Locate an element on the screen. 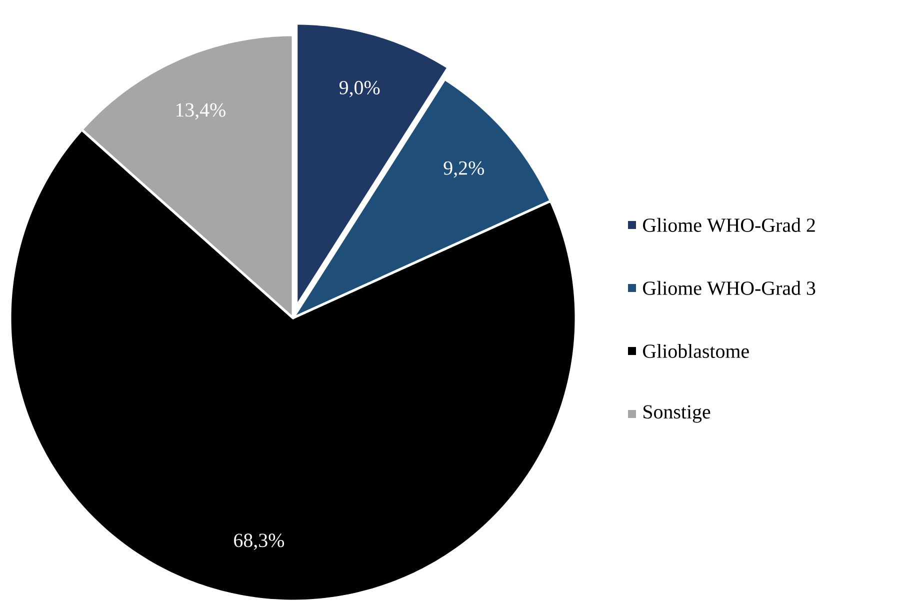 The width and height of the screenshot is (912, 602). data-label: 68,3% is located at coordinates (259, 542).